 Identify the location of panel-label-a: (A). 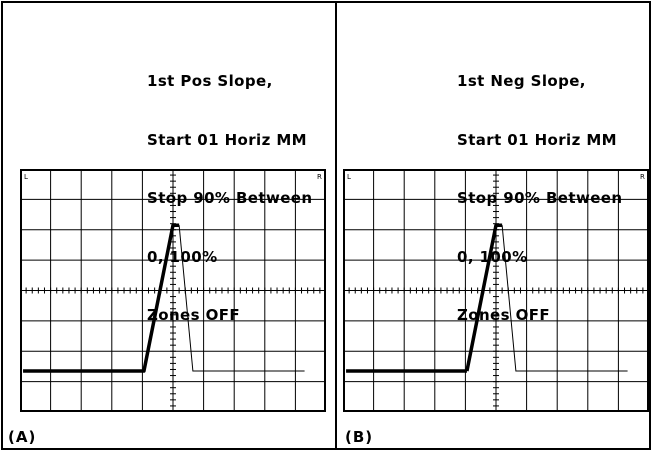
(22, 437).